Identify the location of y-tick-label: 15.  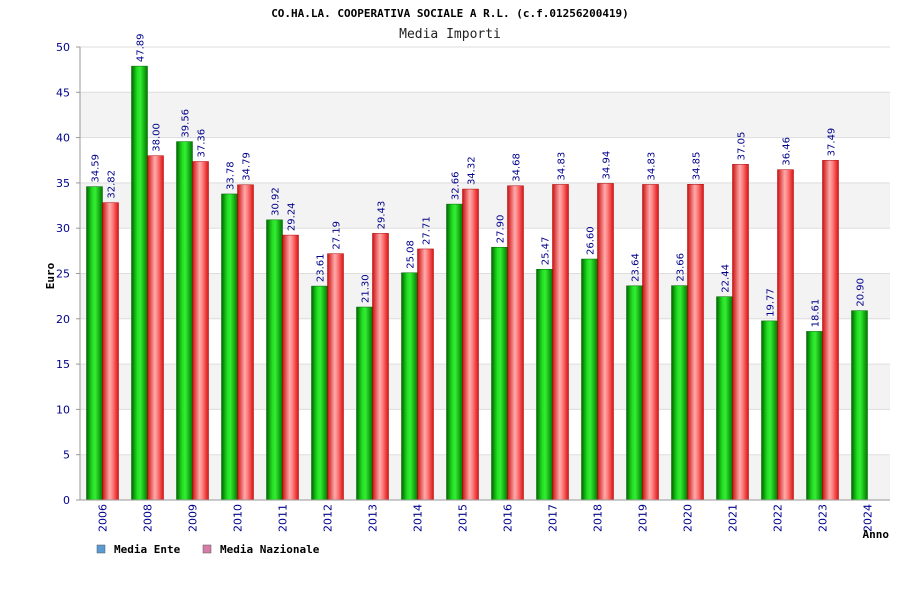
(63, 364).